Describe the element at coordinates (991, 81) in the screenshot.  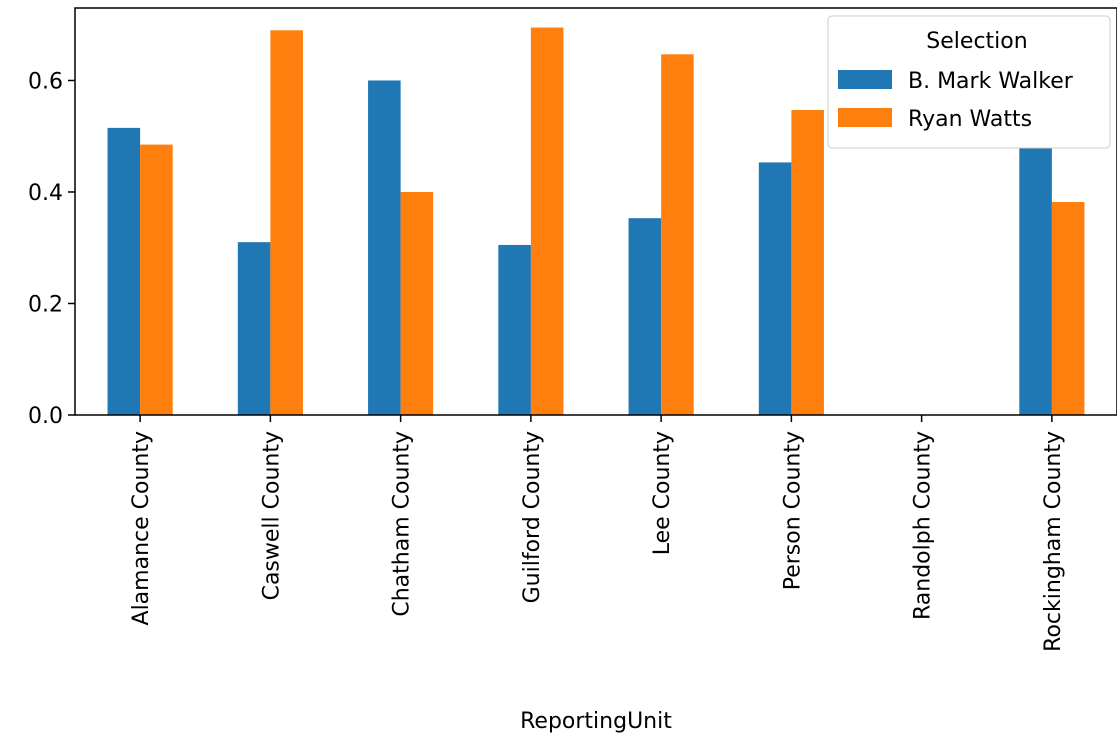
I see `legend-label: B. Mark Walker` at that location.